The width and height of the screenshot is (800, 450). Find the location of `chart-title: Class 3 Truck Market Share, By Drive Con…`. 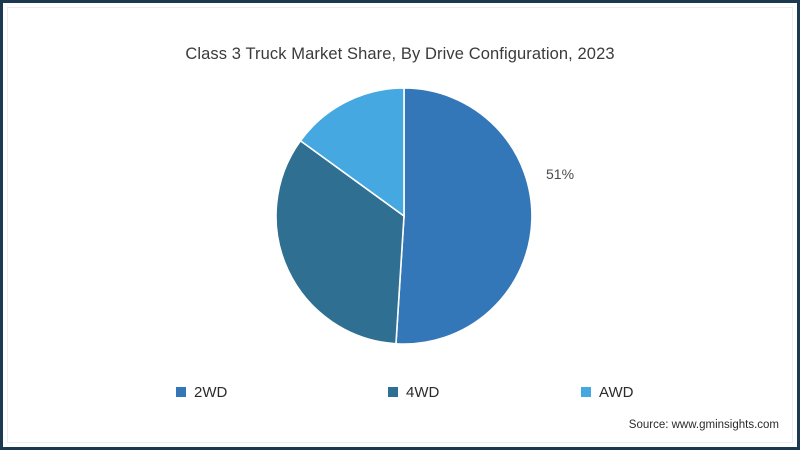

chart-title: Class 3 Truck Market Share, By Drive Con… is located at coordinates (400, 54).